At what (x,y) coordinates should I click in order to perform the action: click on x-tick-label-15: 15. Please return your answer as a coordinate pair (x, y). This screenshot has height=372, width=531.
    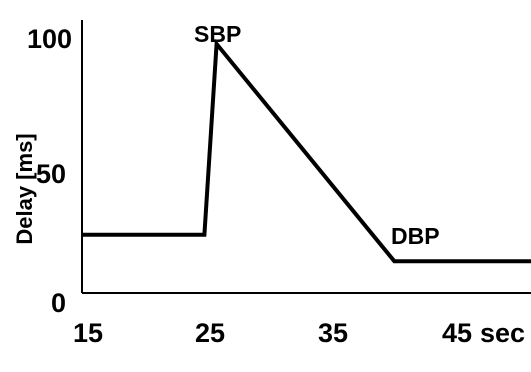
    Looking at the image, I should click on (88, 333).